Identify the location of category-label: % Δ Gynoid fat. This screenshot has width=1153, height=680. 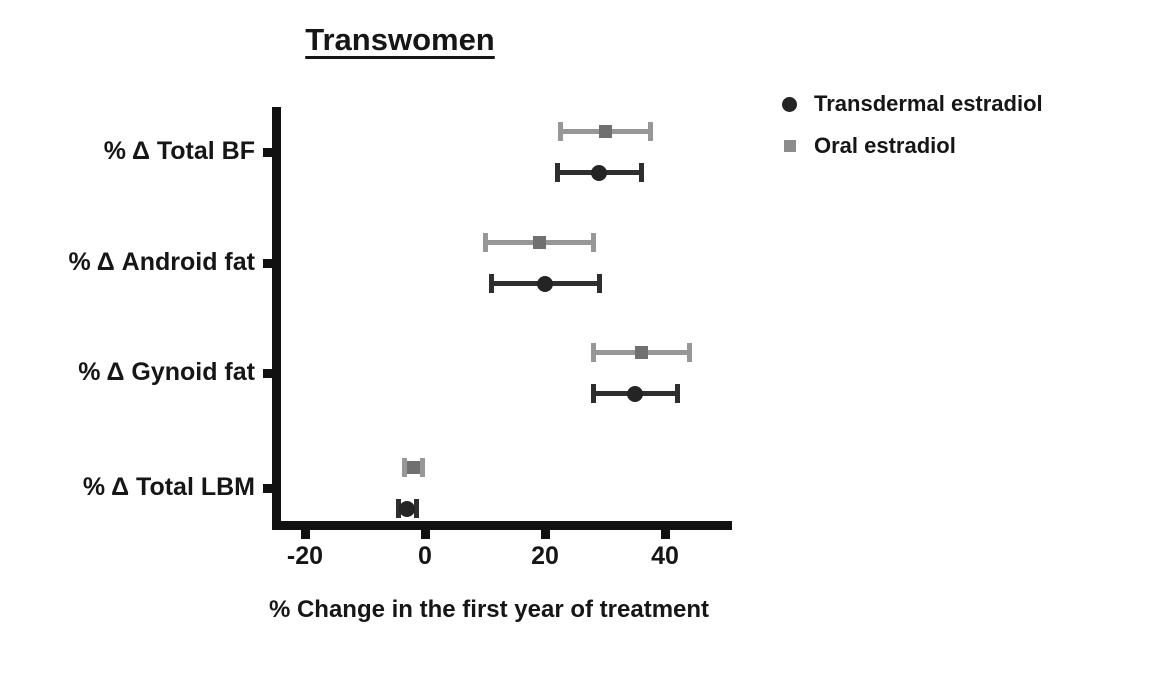
(166, 371).